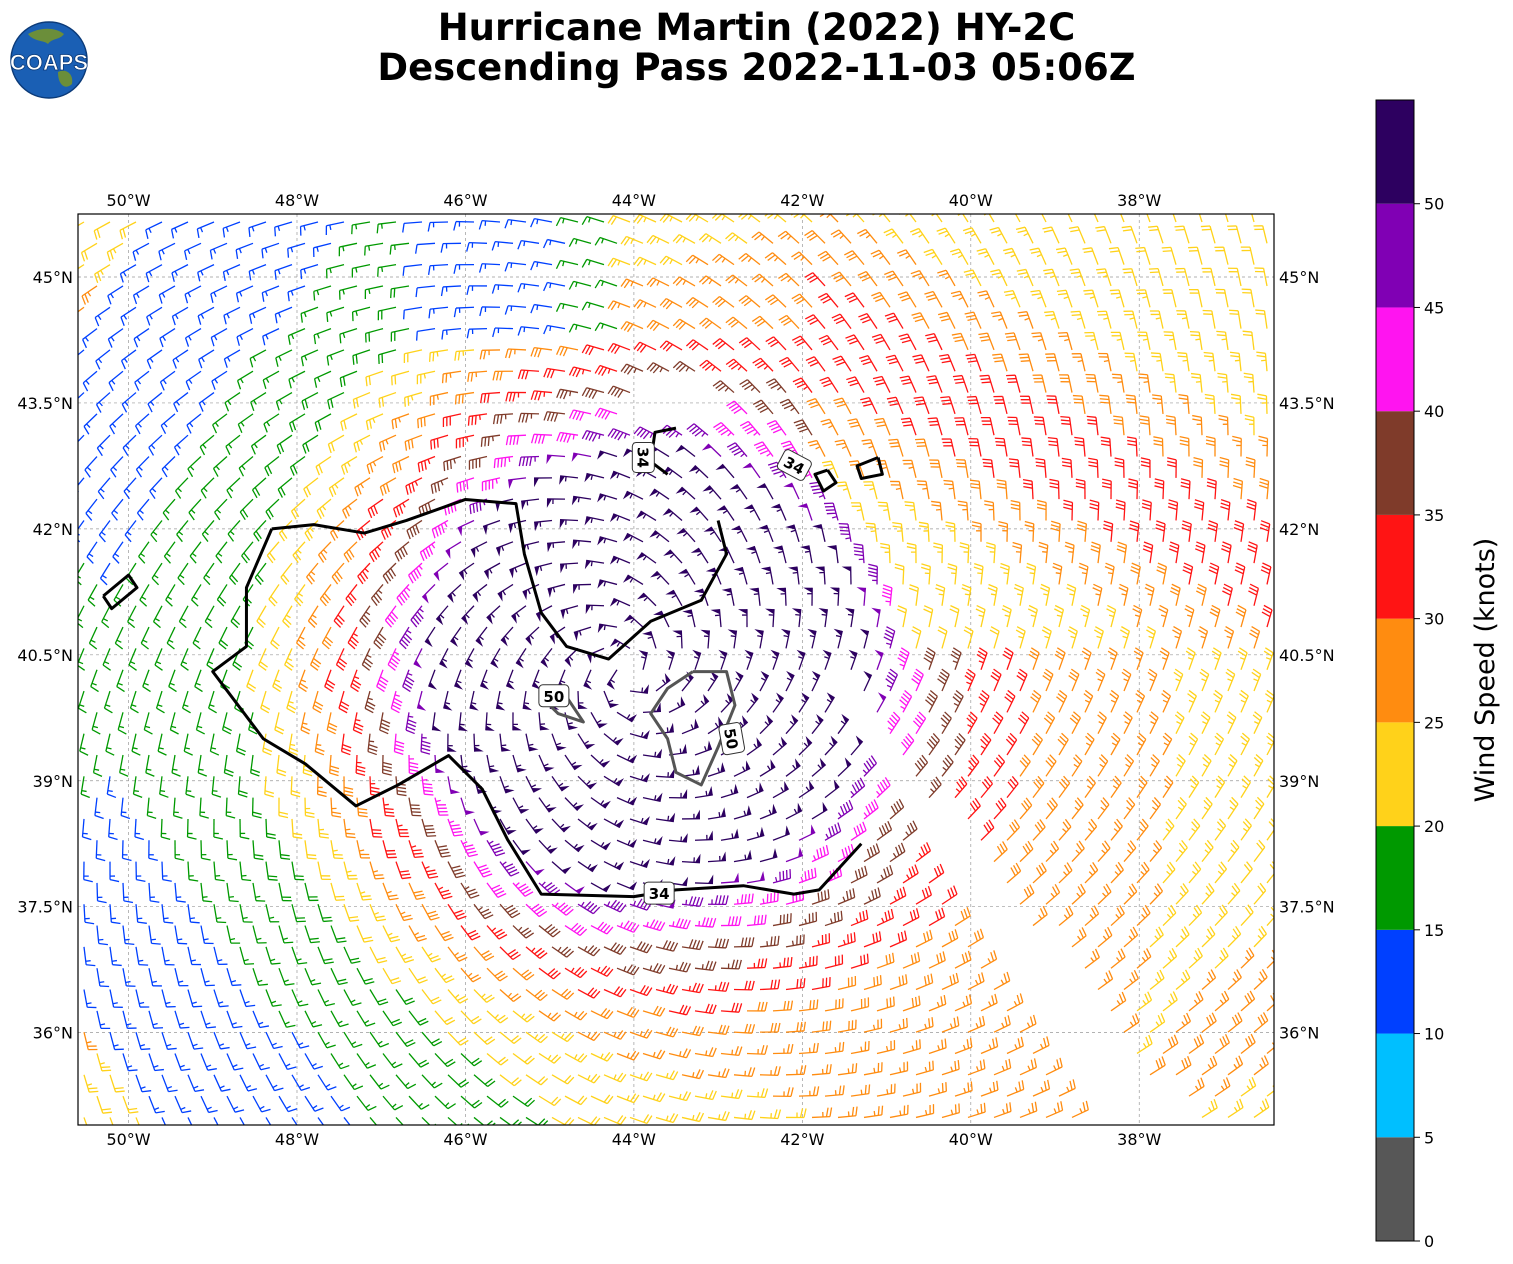 This screenshot has width=1513, height=1264. Describe the element at coordinates (732, 739) in the screenshot. I see `contour-label: 50` at that location.